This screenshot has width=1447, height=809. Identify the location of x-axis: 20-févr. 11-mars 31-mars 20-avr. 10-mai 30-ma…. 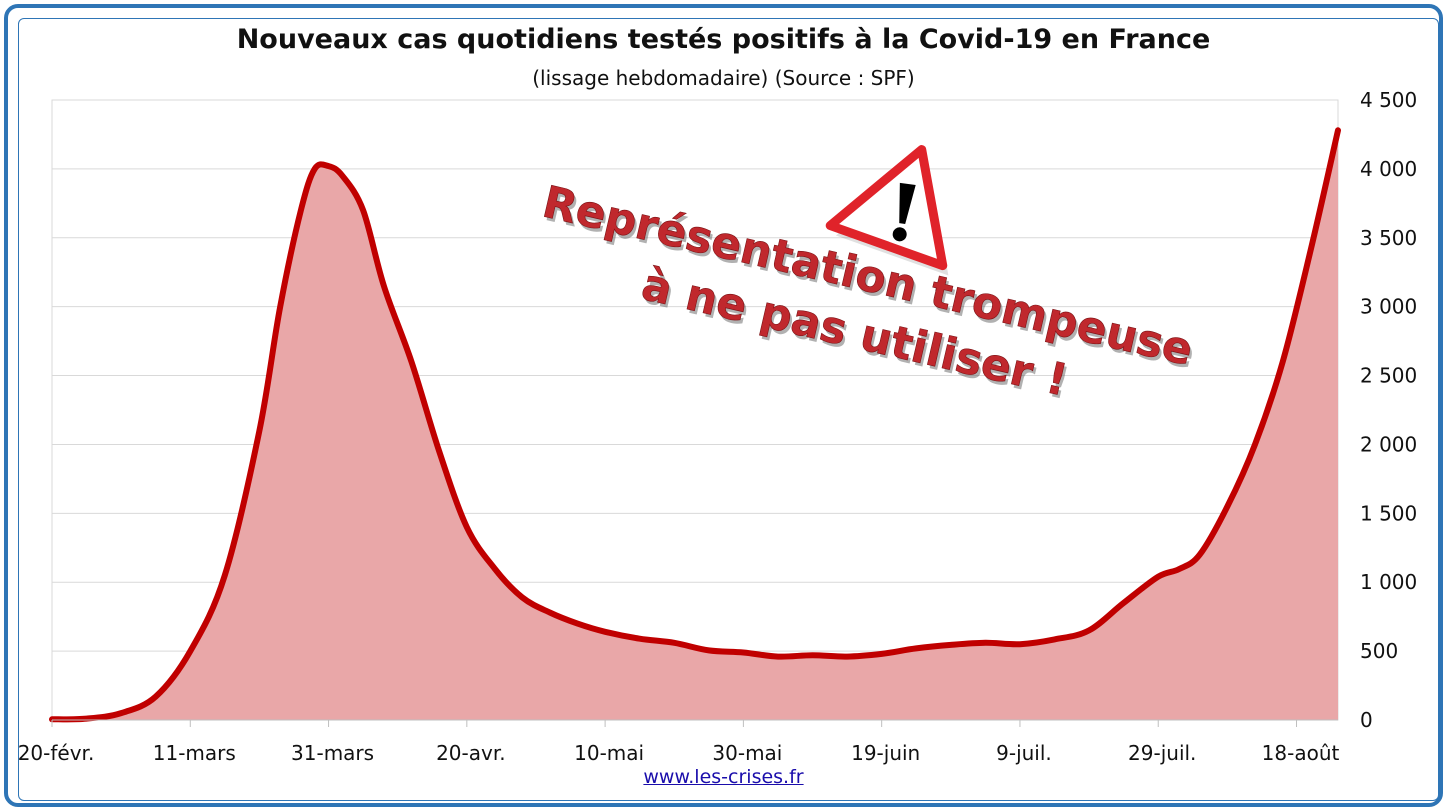
(679, 742).